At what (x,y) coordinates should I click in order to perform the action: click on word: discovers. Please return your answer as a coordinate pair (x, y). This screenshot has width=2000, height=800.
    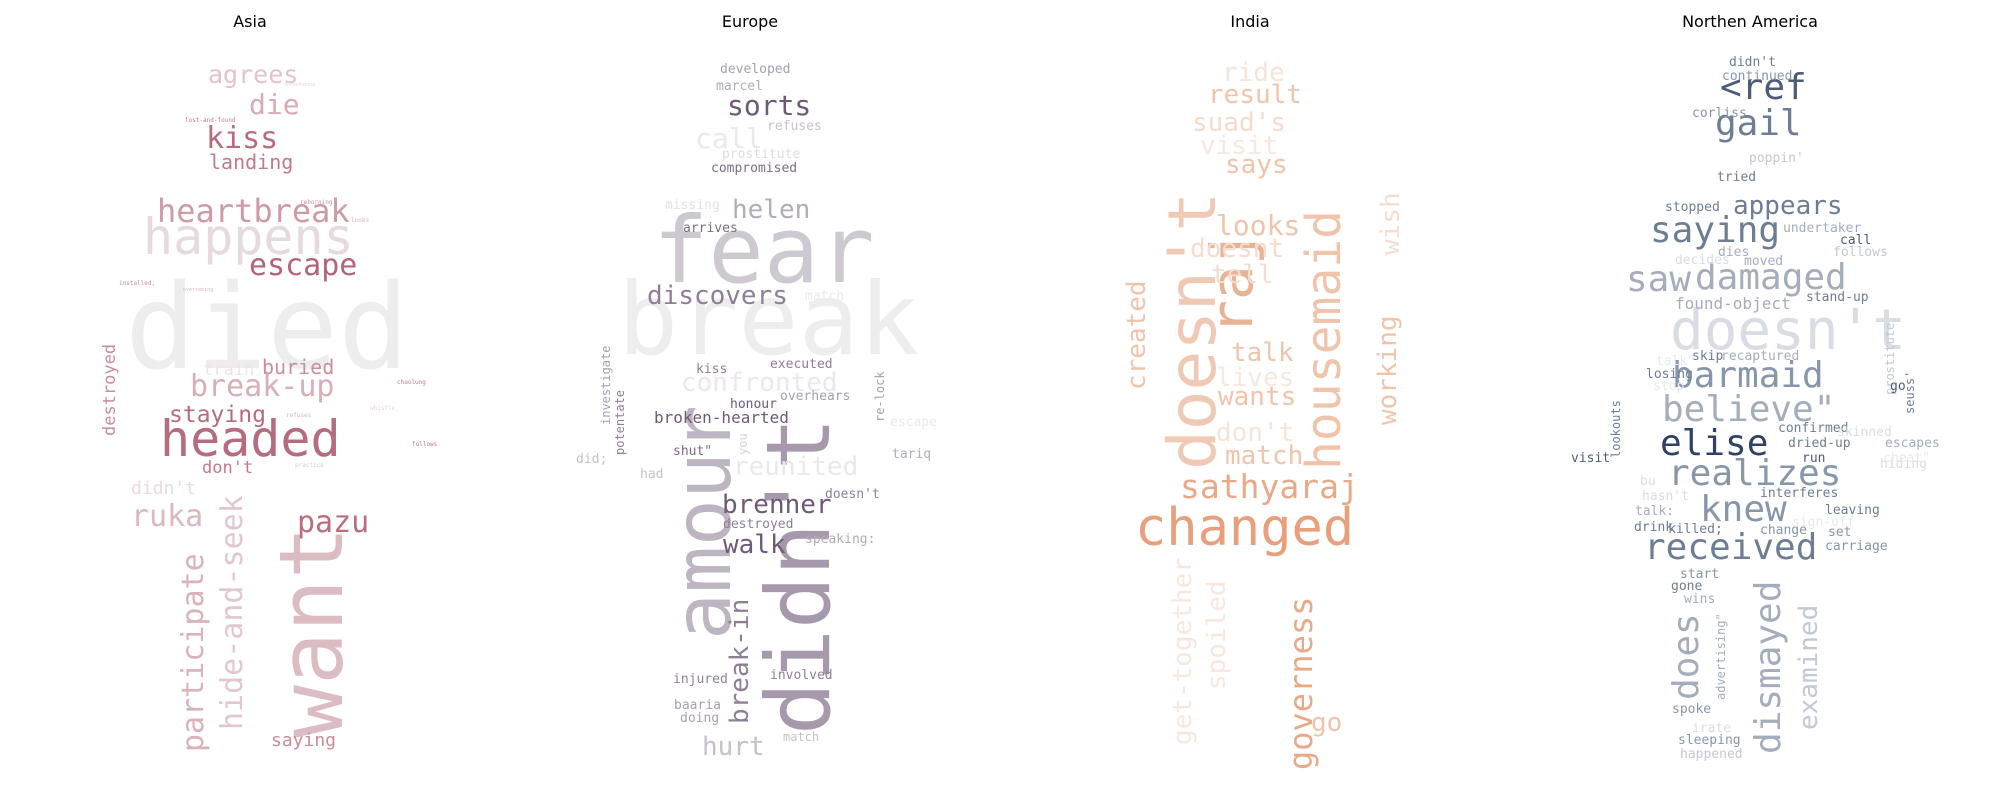
    Looking at the image, I should click on (717, 296).